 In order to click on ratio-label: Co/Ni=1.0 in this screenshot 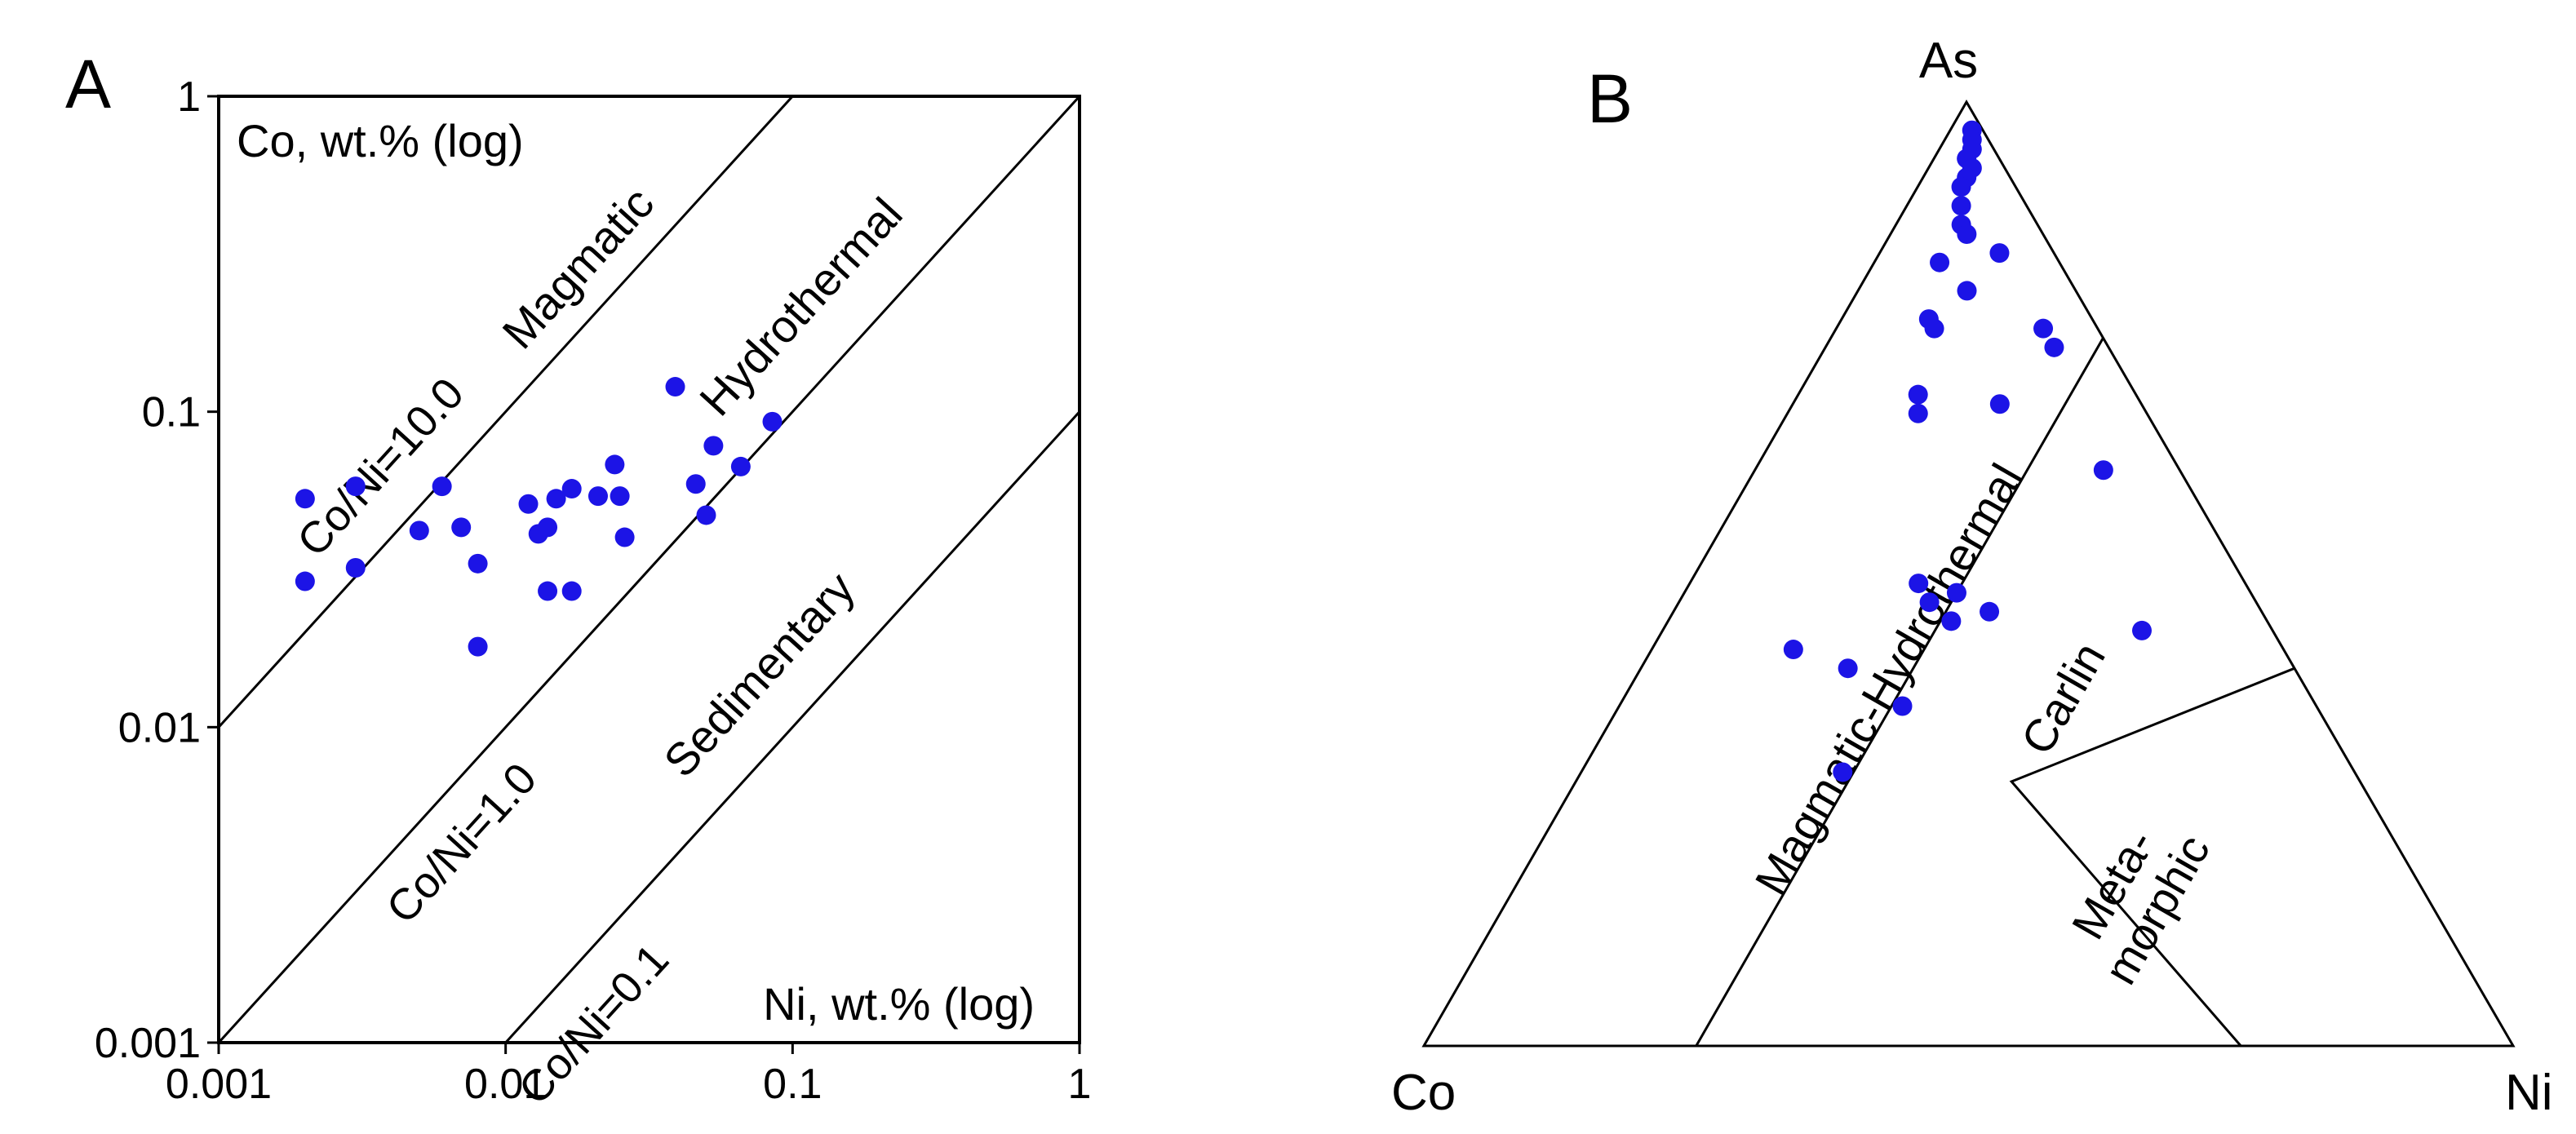, I will do `click(462, 843)`.